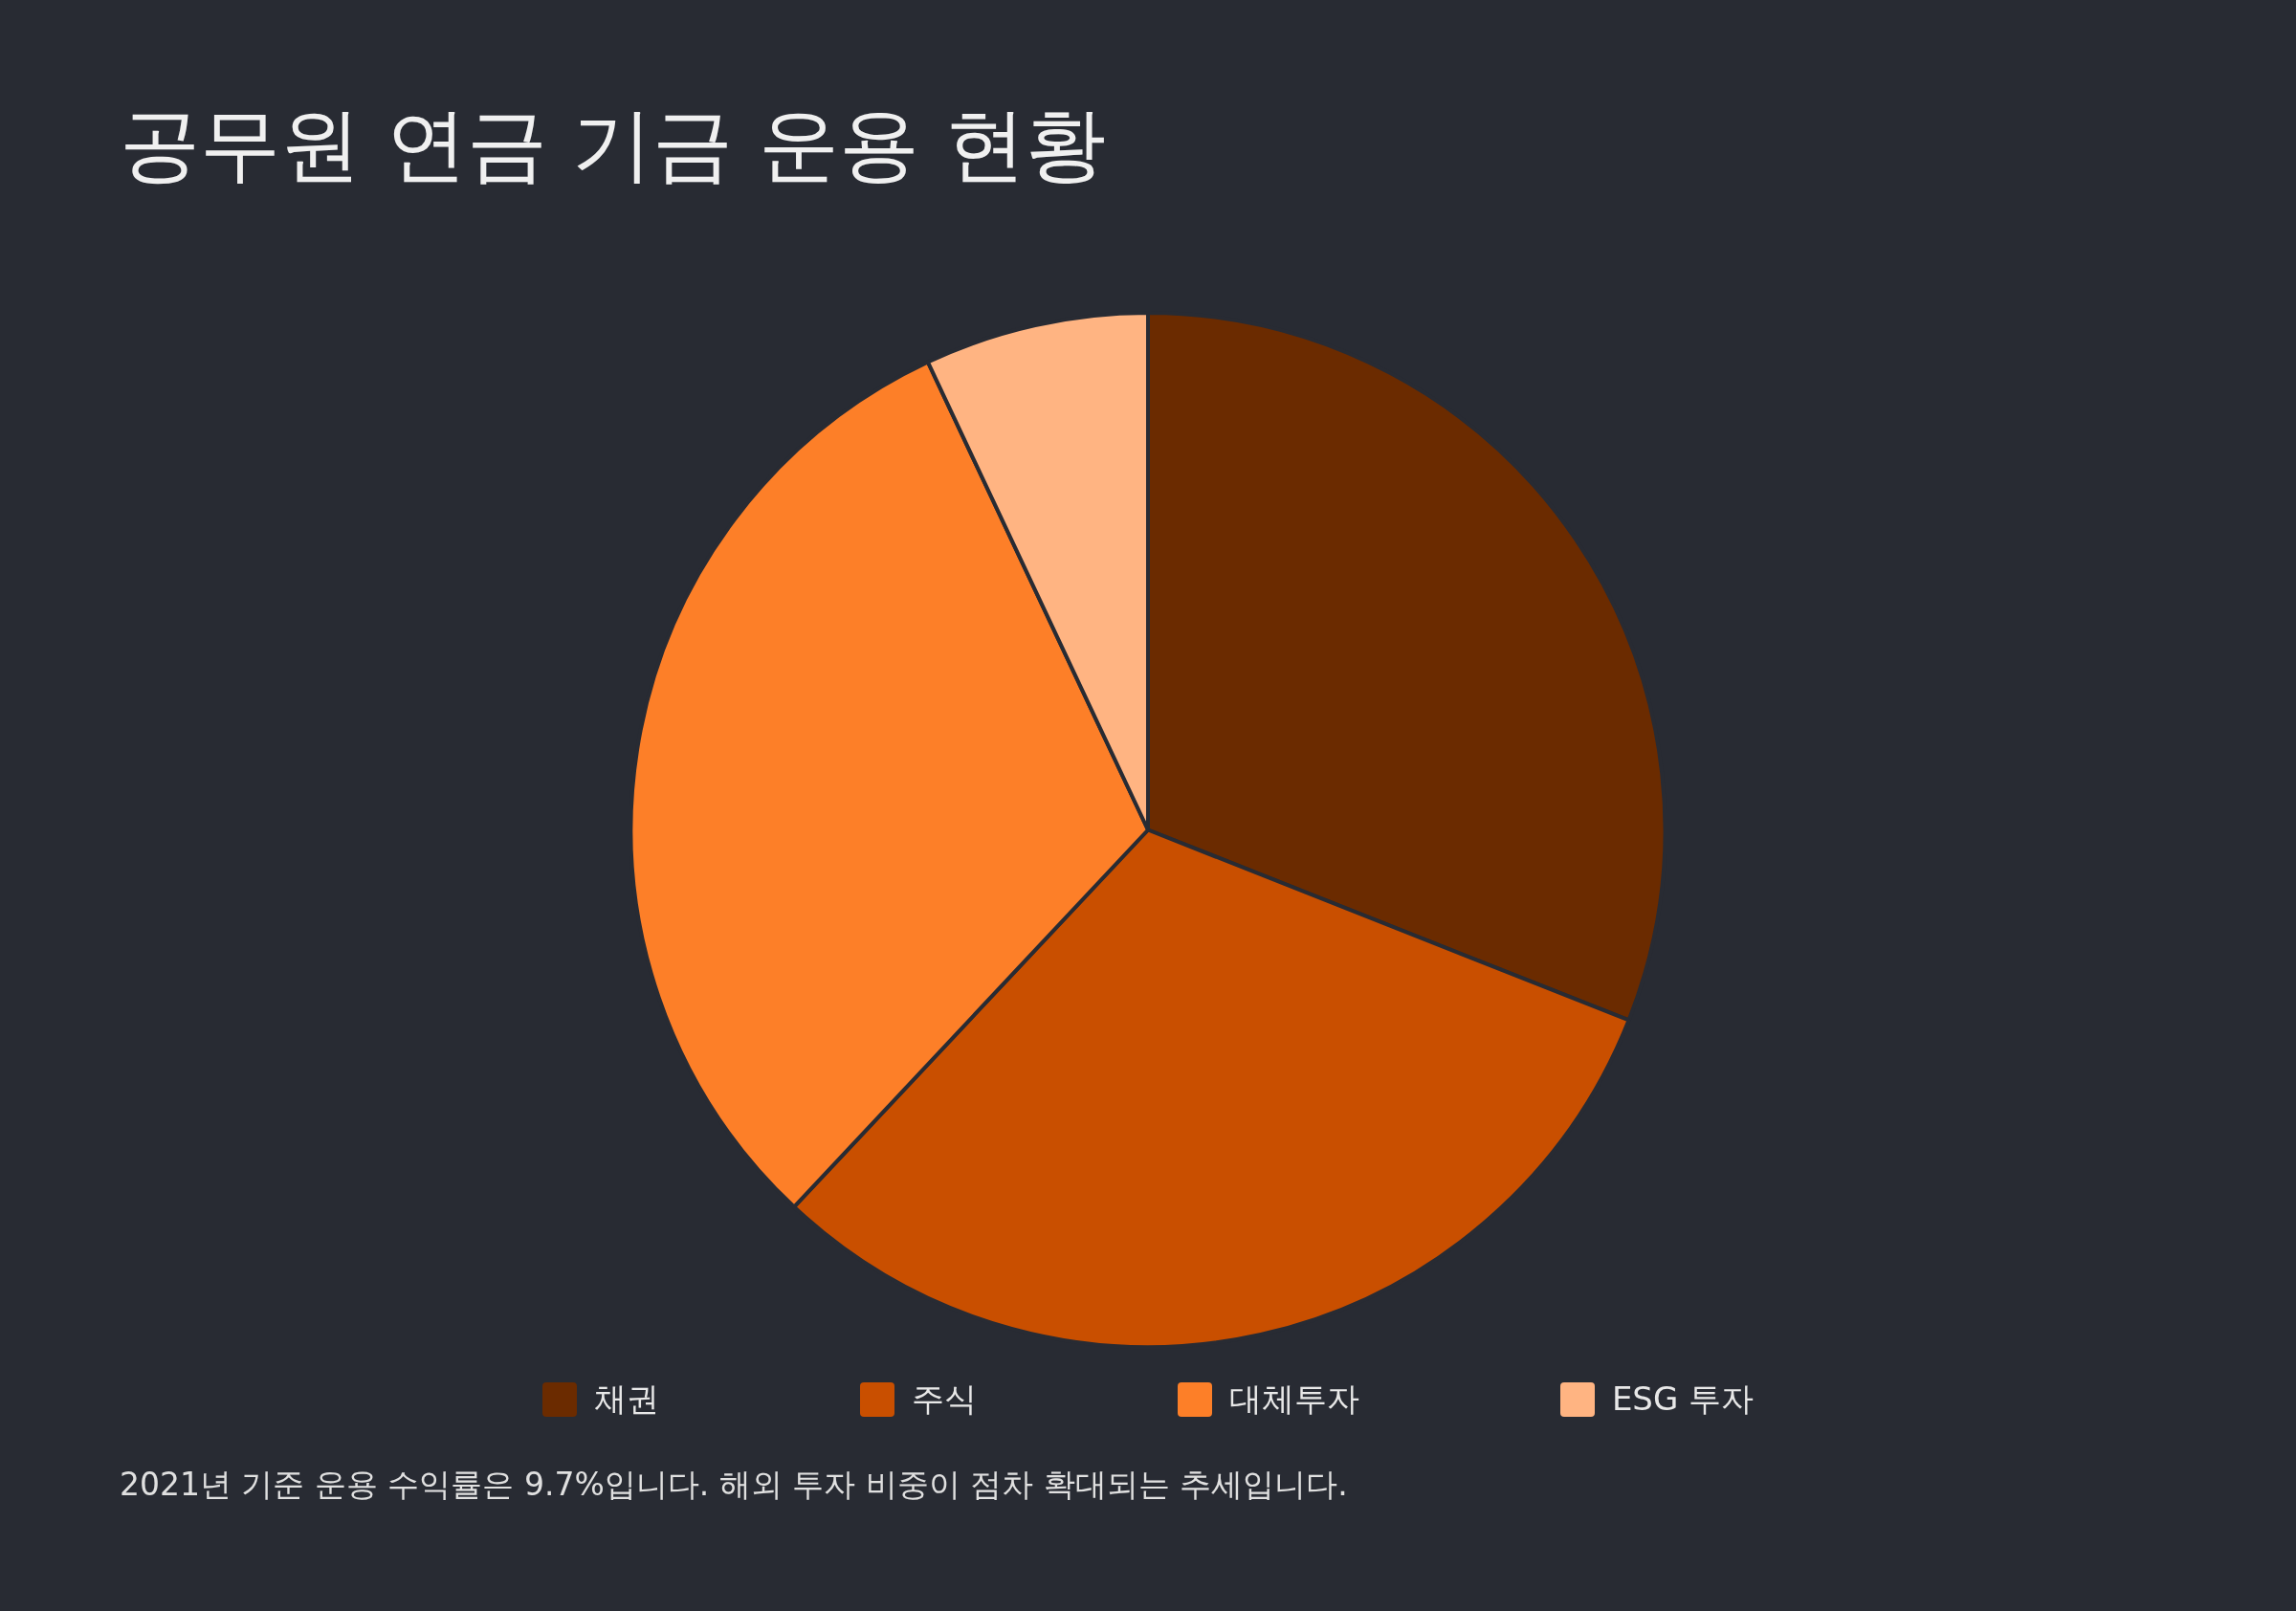 The width and height of the screenshot is (2296, 1611). What do you see at coordinates (1293, 1399) in the screenshot?
I see `legend-label: 대체투자` at bounding box center [1293, 1399].